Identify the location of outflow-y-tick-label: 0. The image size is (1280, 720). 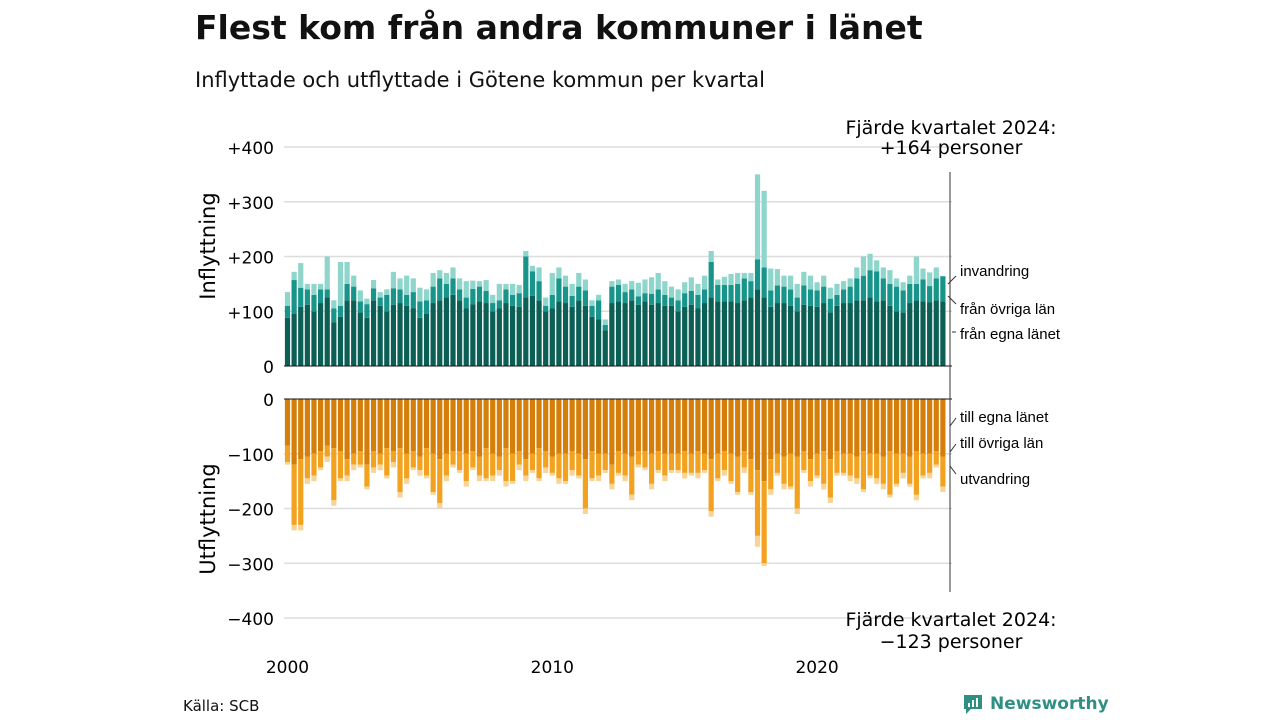
(268, 401).